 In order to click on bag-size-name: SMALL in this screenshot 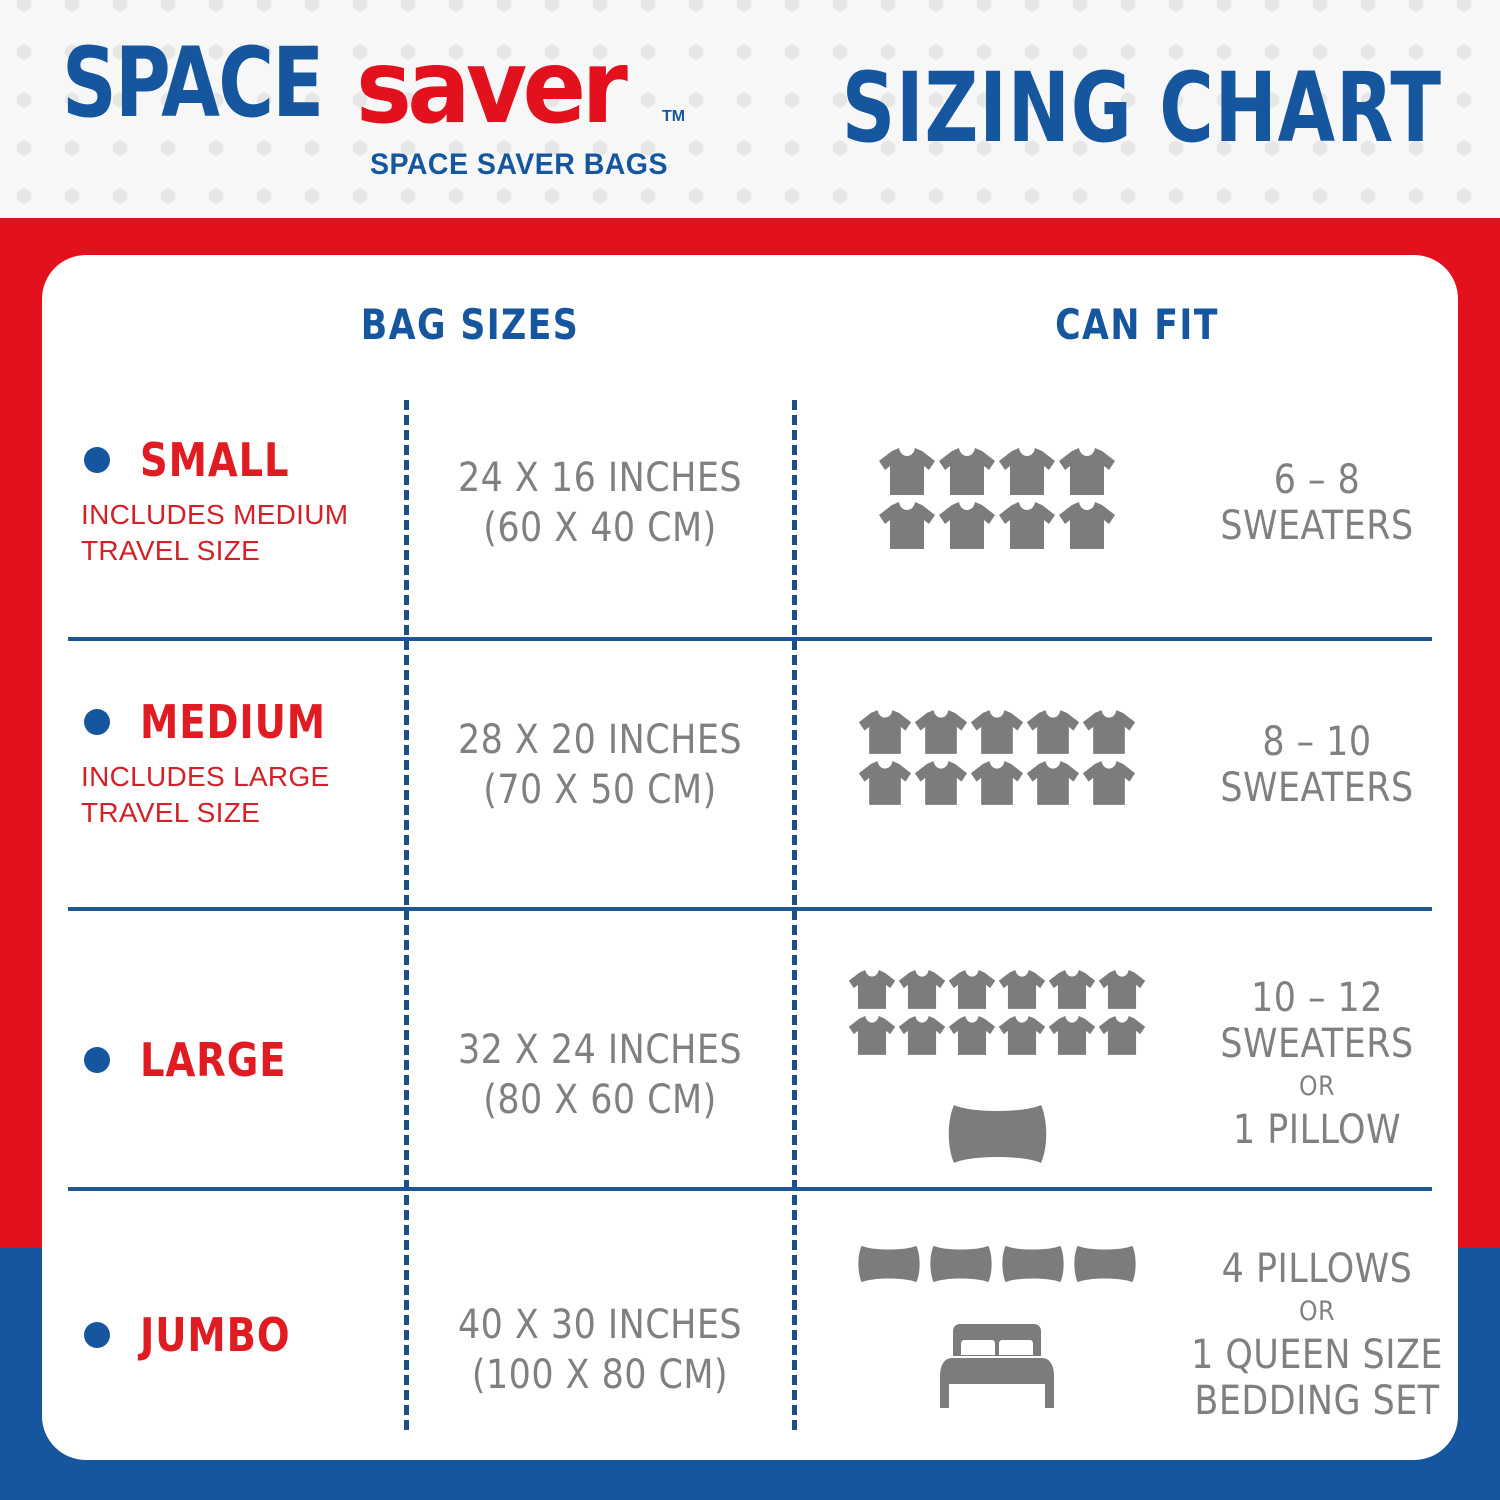, I will do `click(215, 460)`.